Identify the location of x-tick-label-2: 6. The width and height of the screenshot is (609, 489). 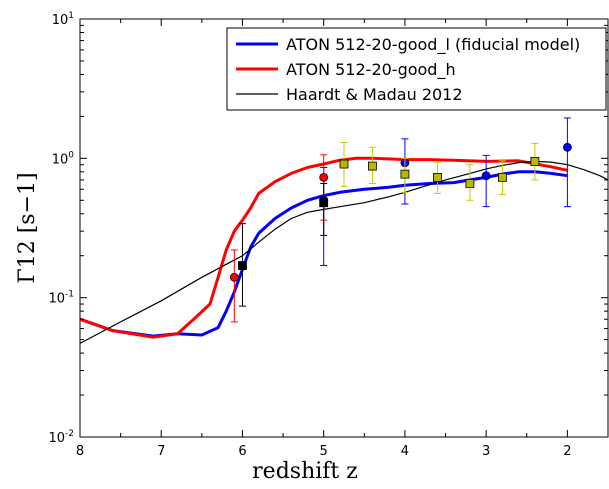
(242, 451).